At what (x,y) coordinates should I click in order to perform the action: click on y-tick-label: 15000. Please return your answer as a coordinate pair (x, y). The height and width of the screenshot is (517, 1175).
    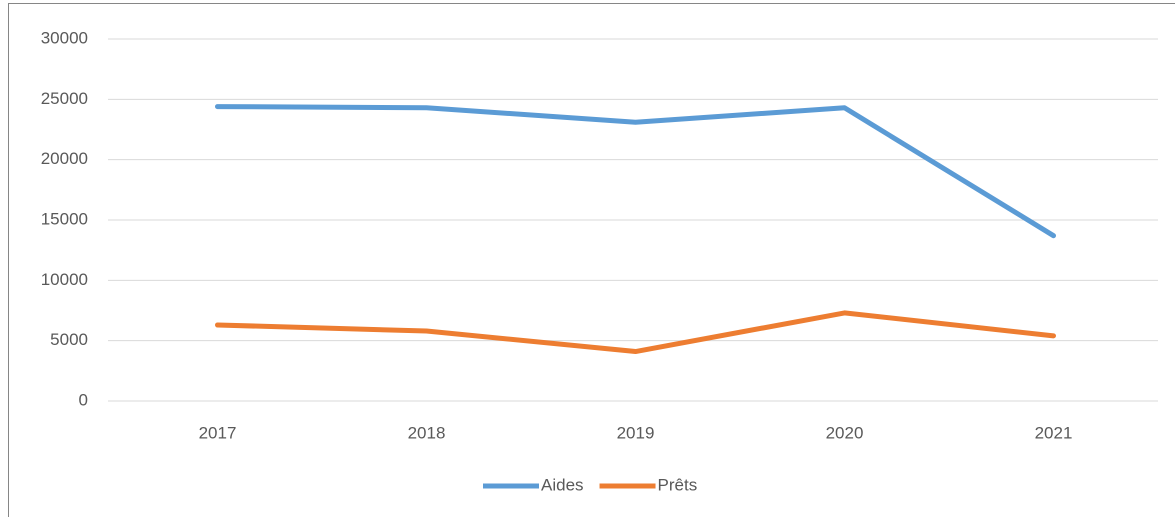
    Looking at the image, I should click on (64, 218).